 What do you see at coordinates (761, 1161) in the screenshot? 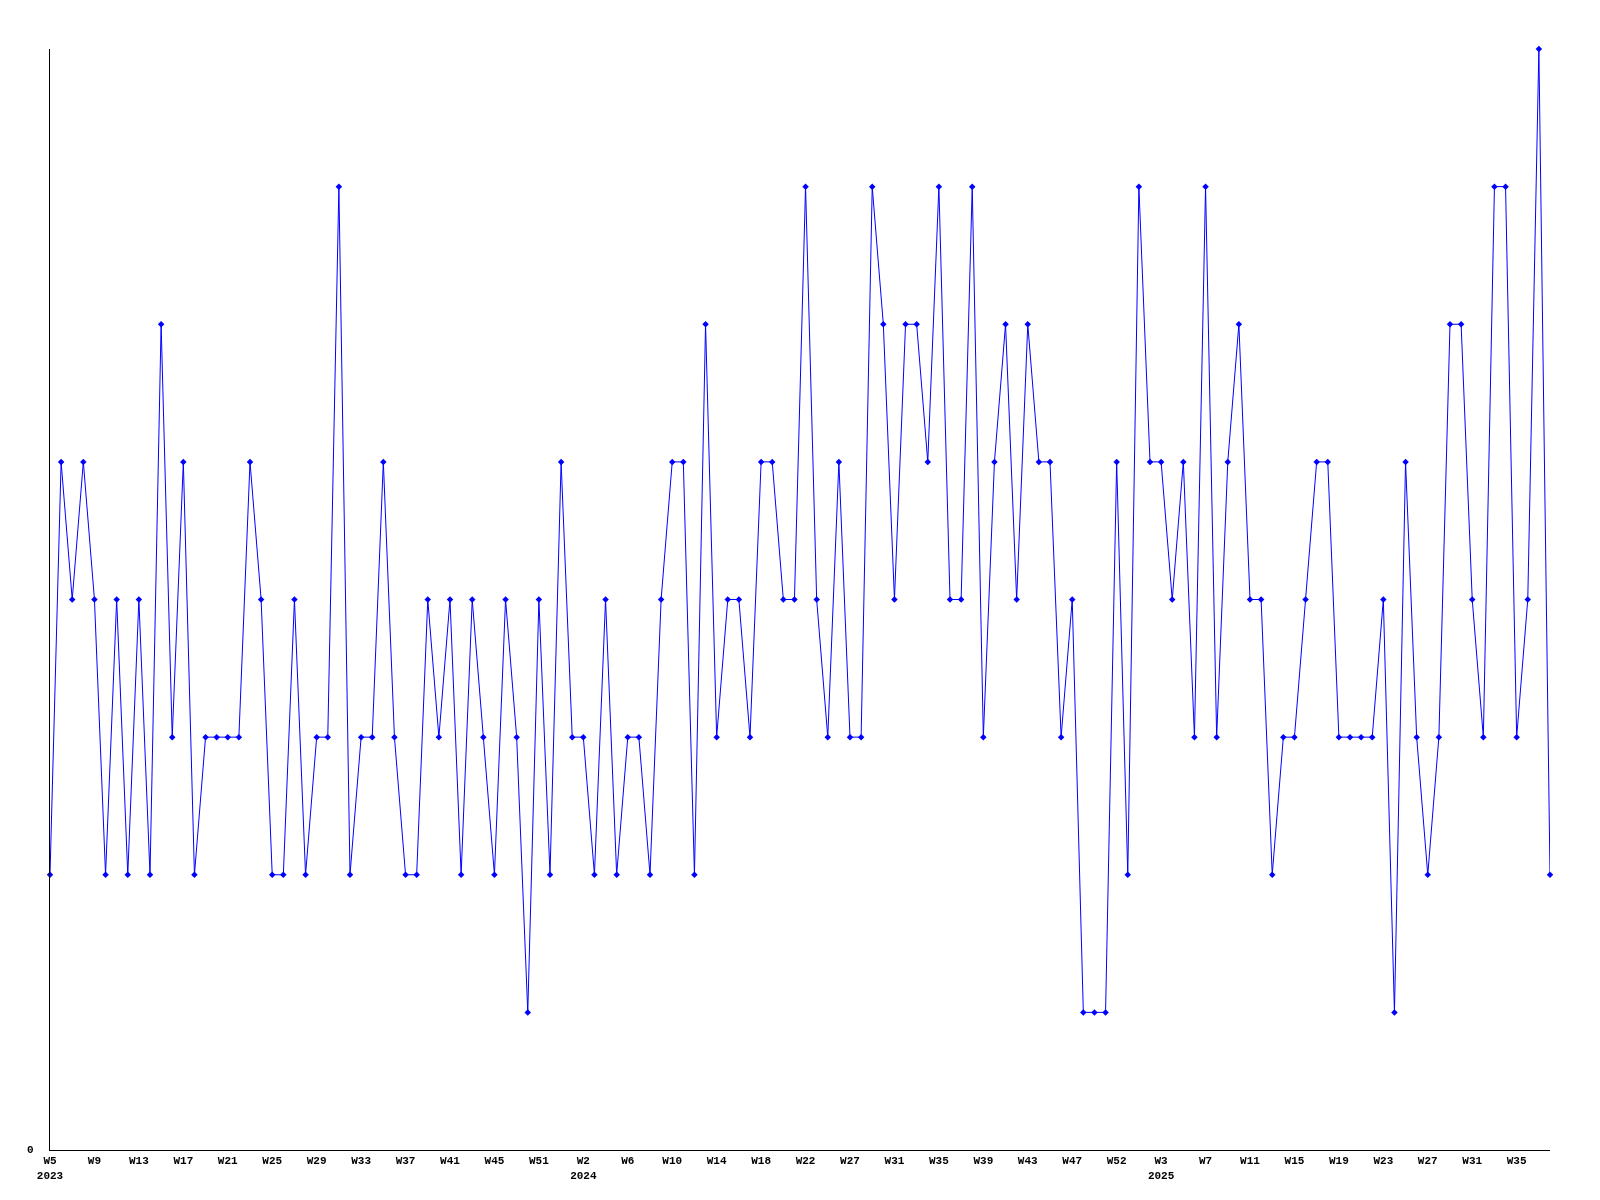
I see `x-tick-label: W18` at bounding box center [761, 1161].